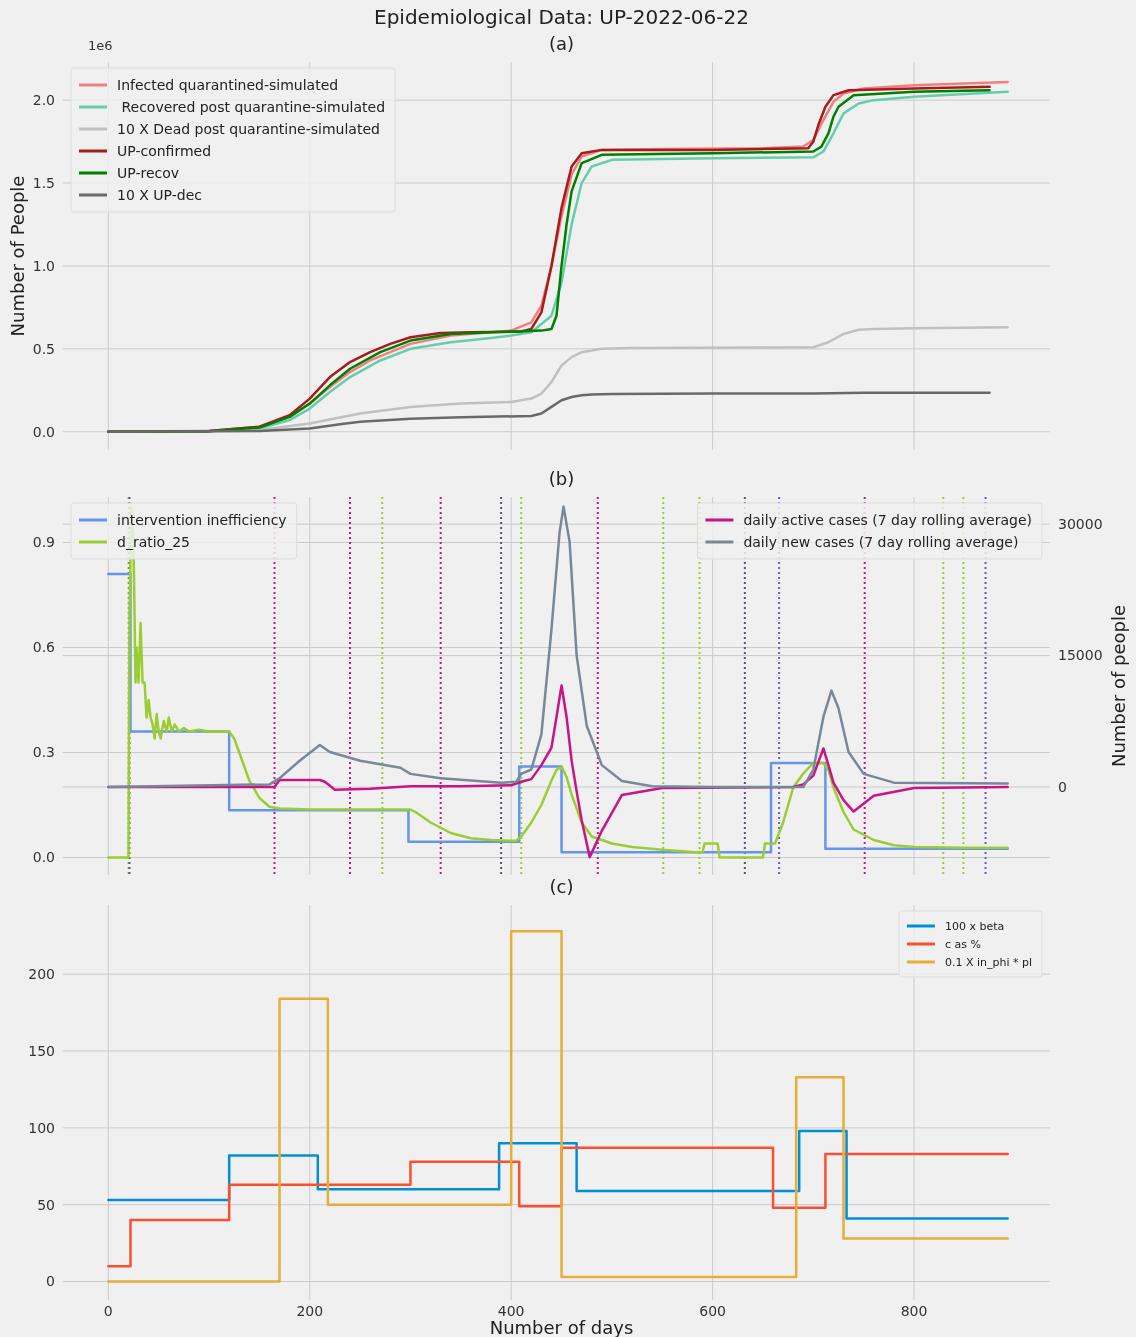 This screenshot has height=1337, width=1136. What do you see at coordinates (561, 17) in the screenshot?
I see `chart-title: Epidemiological Data: UP-2022-06-22` at bounding box center [561, 17].